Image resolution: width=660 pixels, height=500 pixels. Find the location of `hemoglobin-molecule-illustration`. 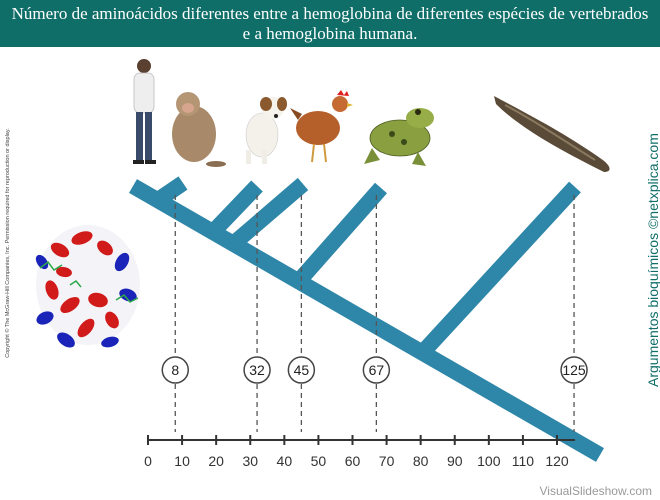

hemoglobin-molecule-illustration is located at coordinates (87, 286).